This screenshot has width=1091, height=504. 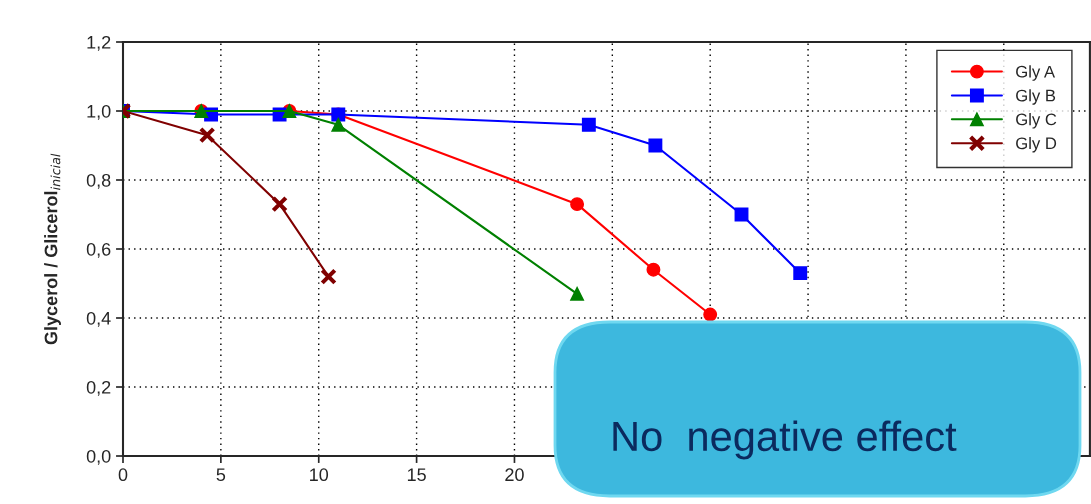 What do you see at coordinates (514, 475) in the screenshot?
I see `x-tick-label: 20` at bounding box center [514, 475].